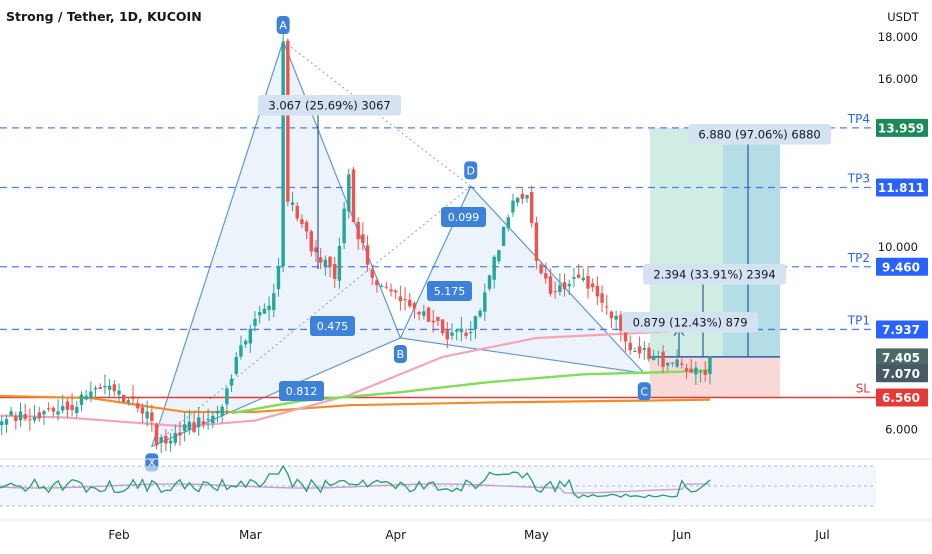 The image size is (932, 554). What do you see at coordinates (152, 462) in the screenshot?
I see `pattern-point-label: X` at bounding box center [152, 462].